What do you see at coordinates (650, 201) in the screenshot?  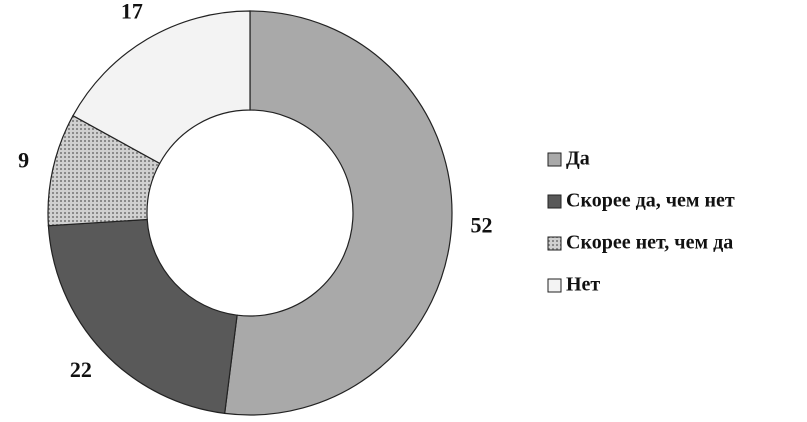 I see `legend-label: Скорее да, чем нет` at bounding box center [650, 201].